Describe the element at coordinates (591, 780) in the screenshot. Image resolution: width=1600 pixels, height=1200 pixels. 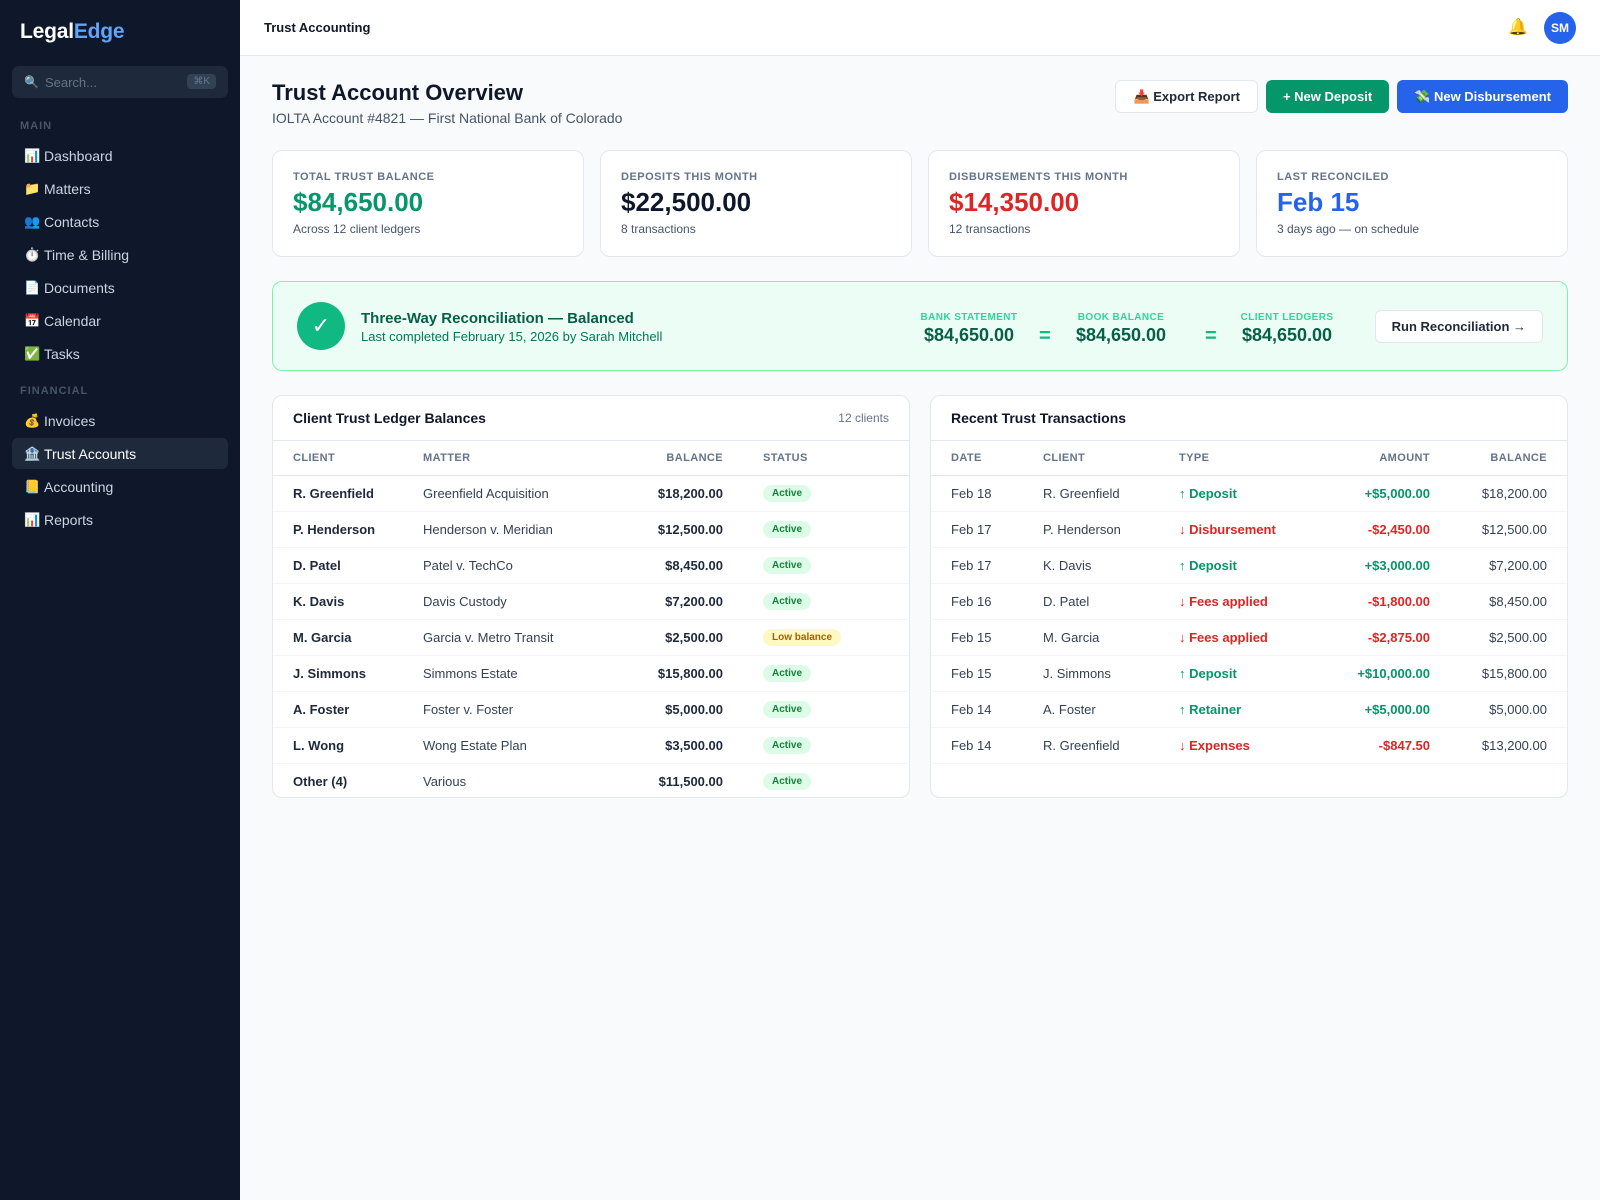
I see `table-row: Other (4) Various $11,500.00 Active` at that location.